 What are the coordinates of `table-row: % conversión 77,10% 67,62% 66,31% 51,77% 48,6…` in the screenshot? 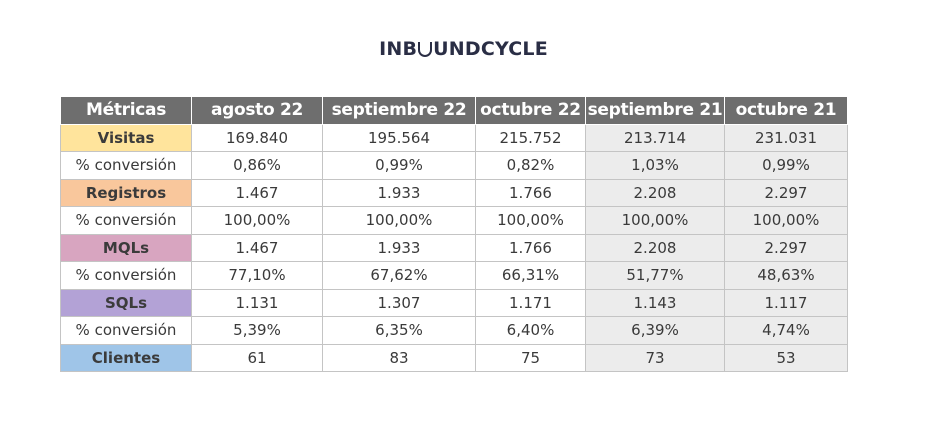 It's located at (454, 275).